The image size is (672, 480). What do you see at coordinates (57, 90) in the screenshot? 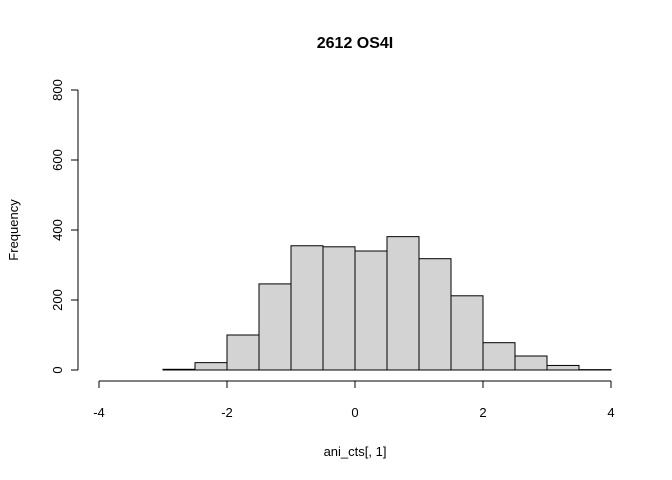
I see `y-tick-label: 800` at bounding box center [57, 90].